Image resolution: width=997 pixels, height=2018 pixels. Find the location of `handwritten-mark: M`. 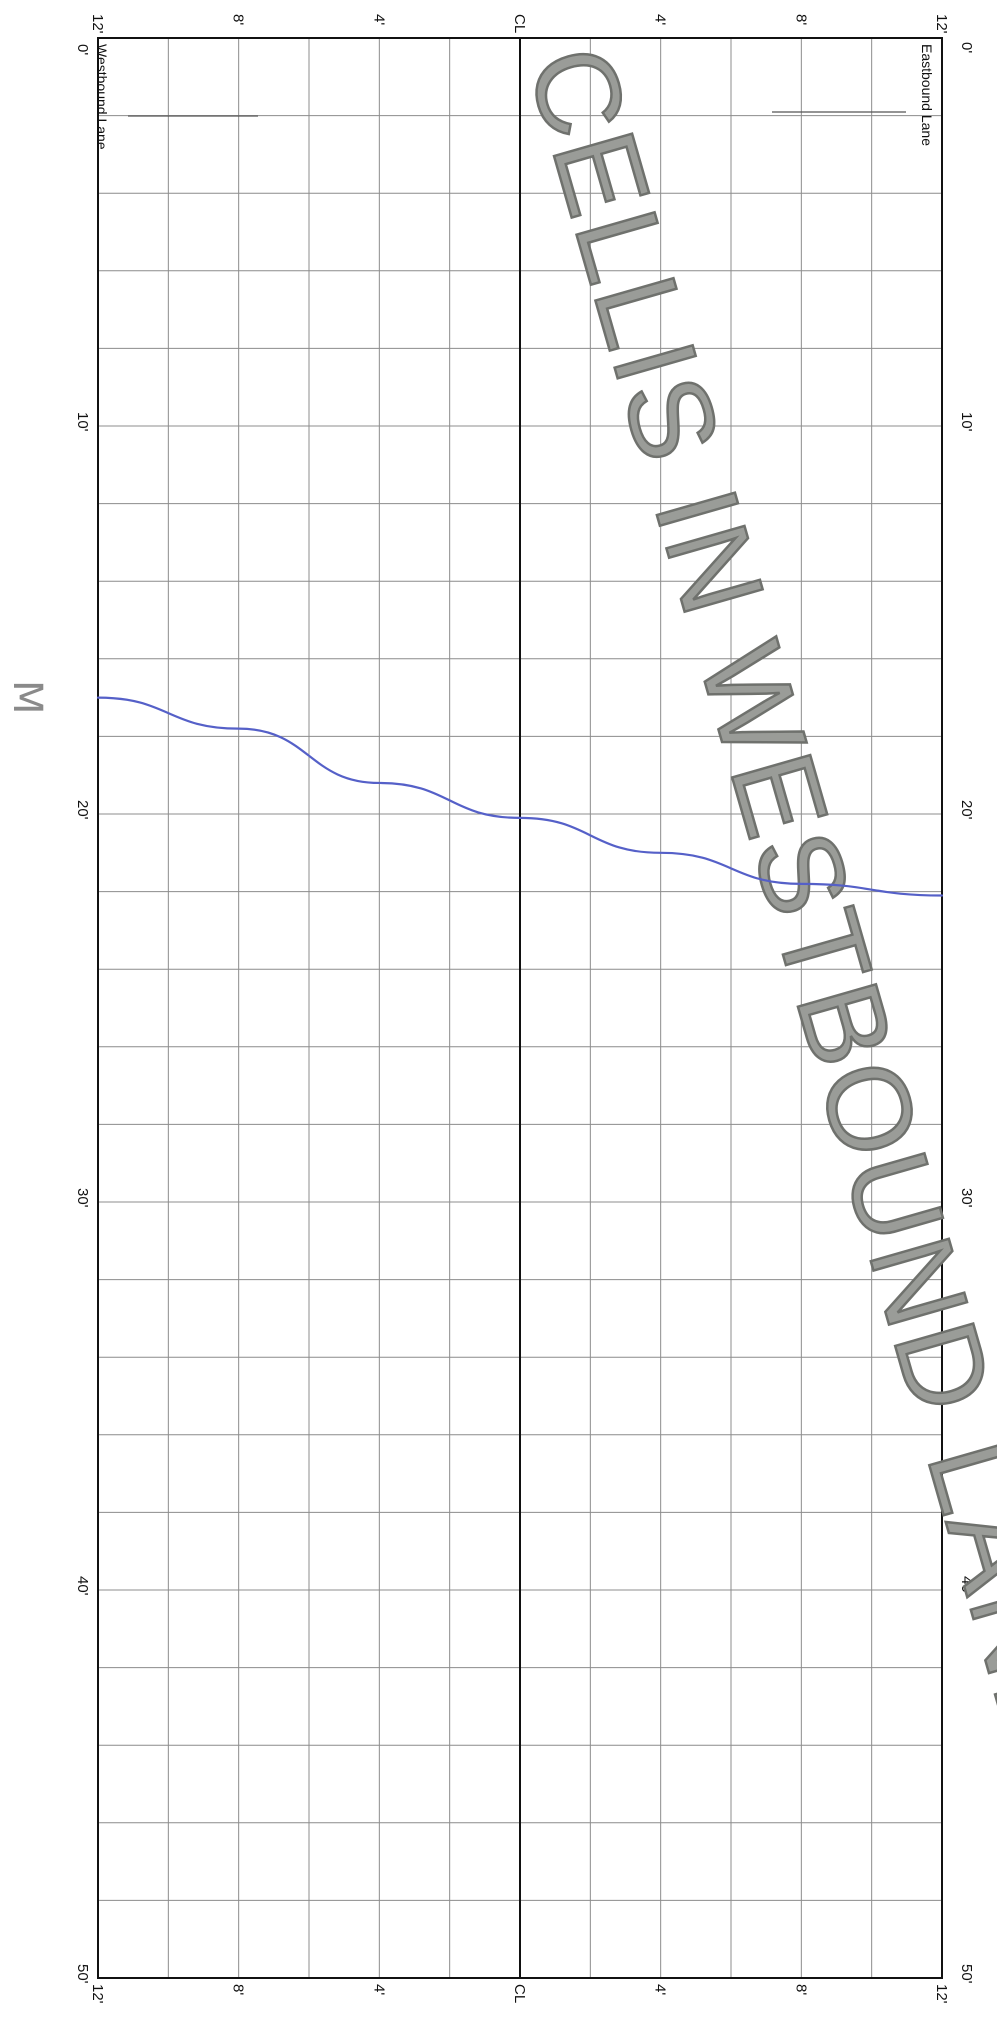

handwritten-mark: M is located at coordinates (27, 697).